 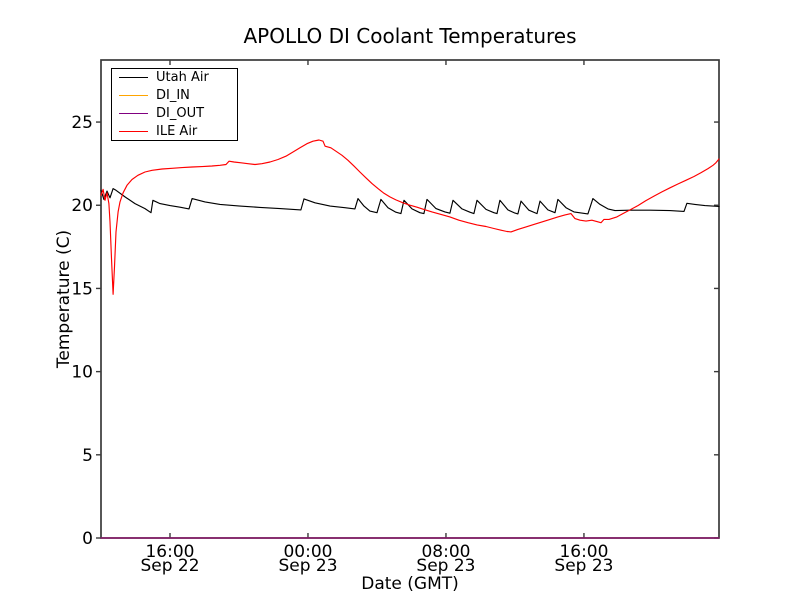 I want to click on y-tick-label: 20, so click(x=82, y=206).